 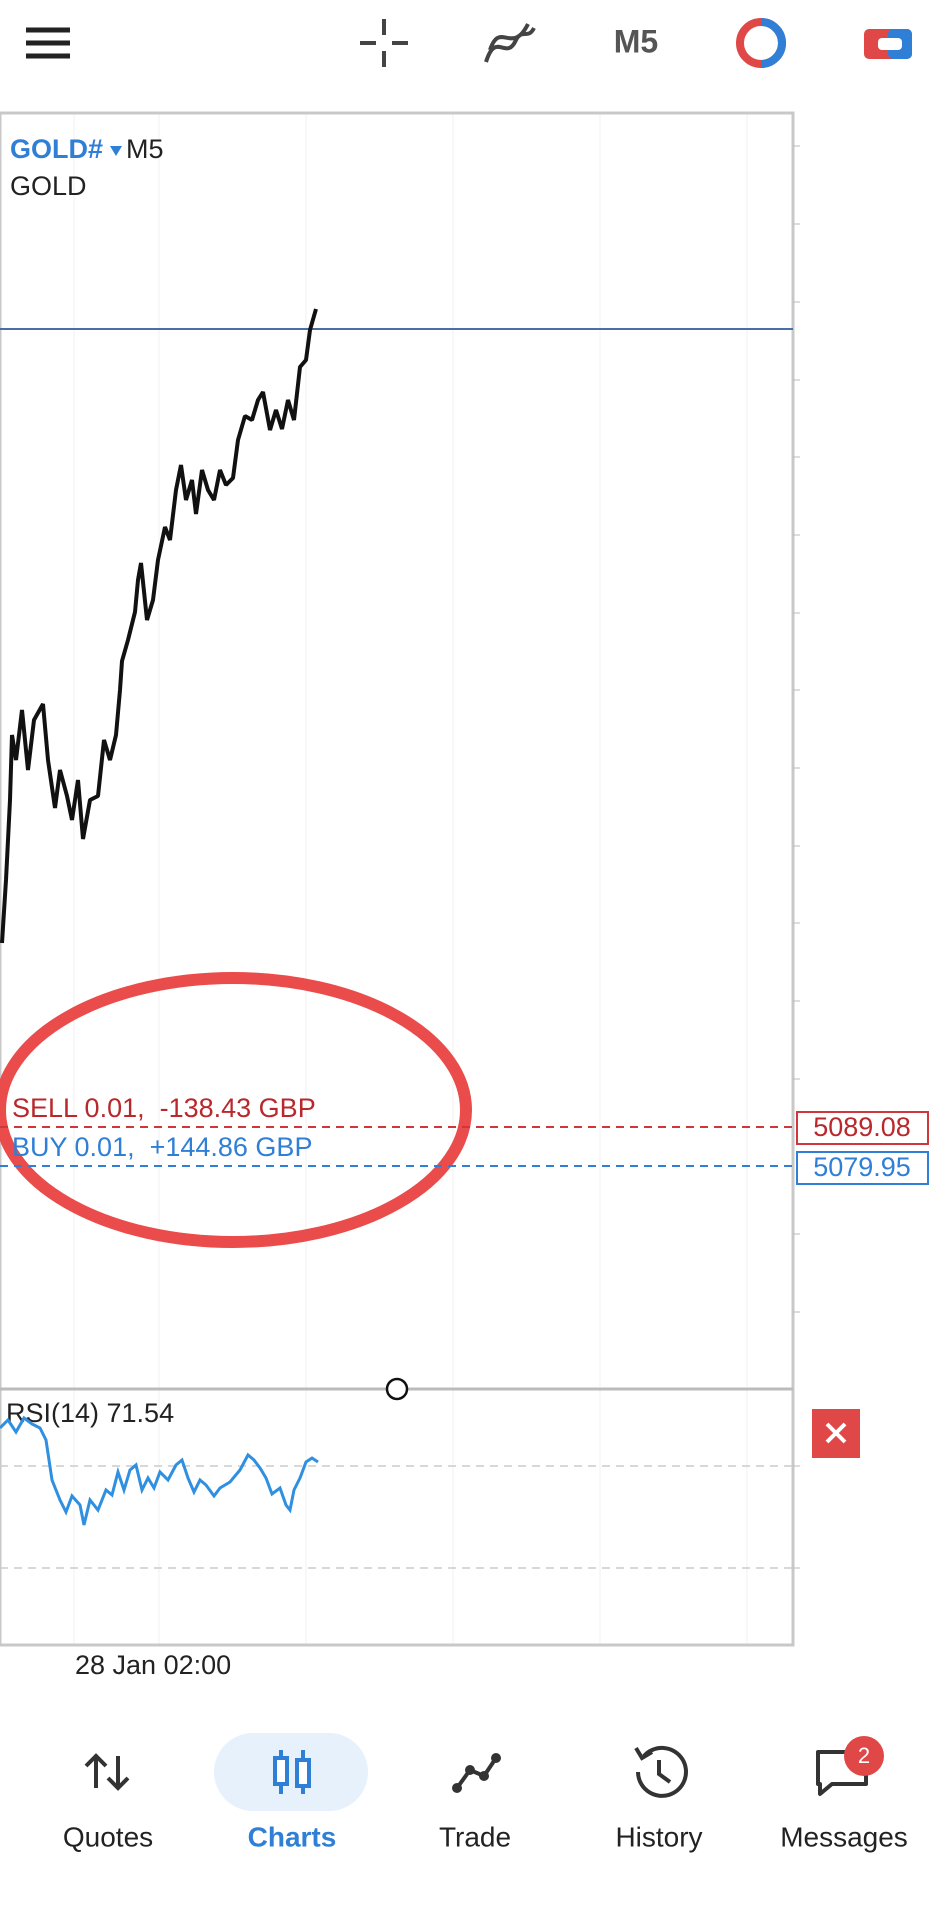 I want to click on highlight-circle, so click(x=236, y=1110).